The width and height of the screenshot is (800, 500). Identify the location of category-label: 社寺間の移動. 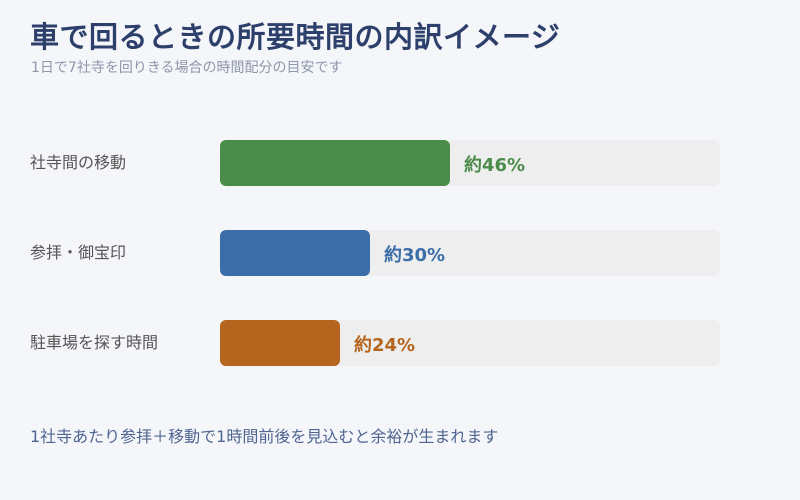
(78, 162).